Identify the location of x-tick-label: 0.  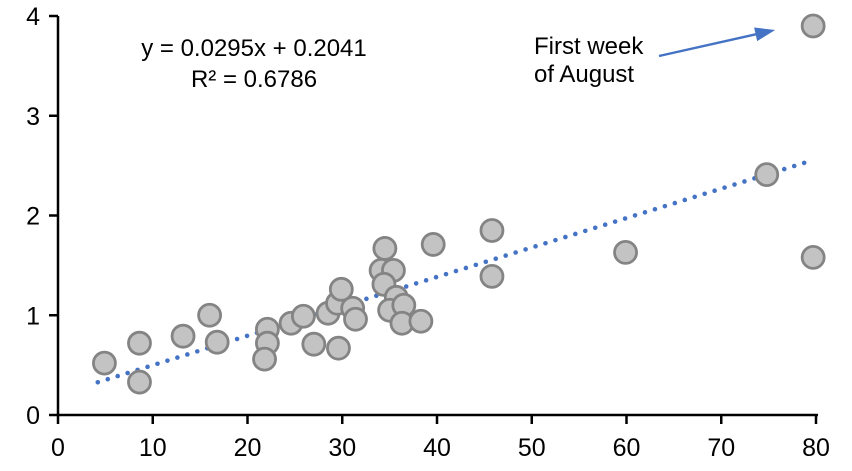
(58, 448).